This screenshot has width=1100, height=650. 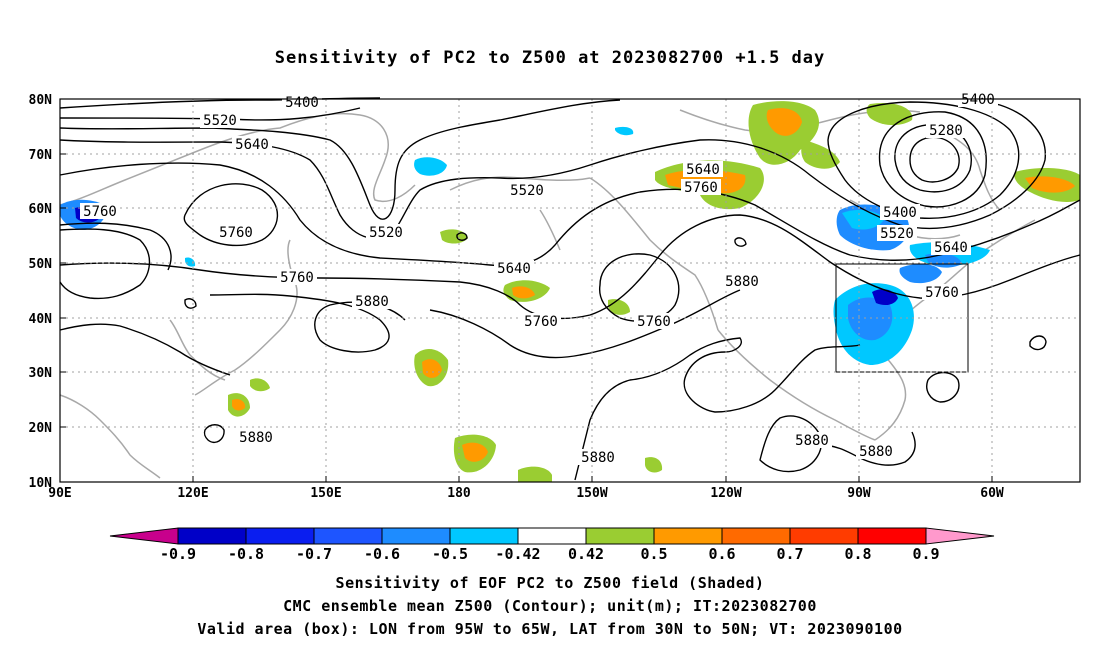 I want to click on colorbar-label: -0.7, so click(x=314, y=554).